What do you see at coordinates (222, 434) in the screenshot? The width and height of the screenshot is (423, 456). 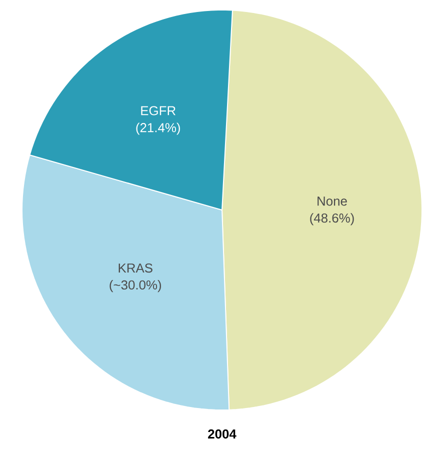 I see `text: 2004` at bounding box center [222, 434].